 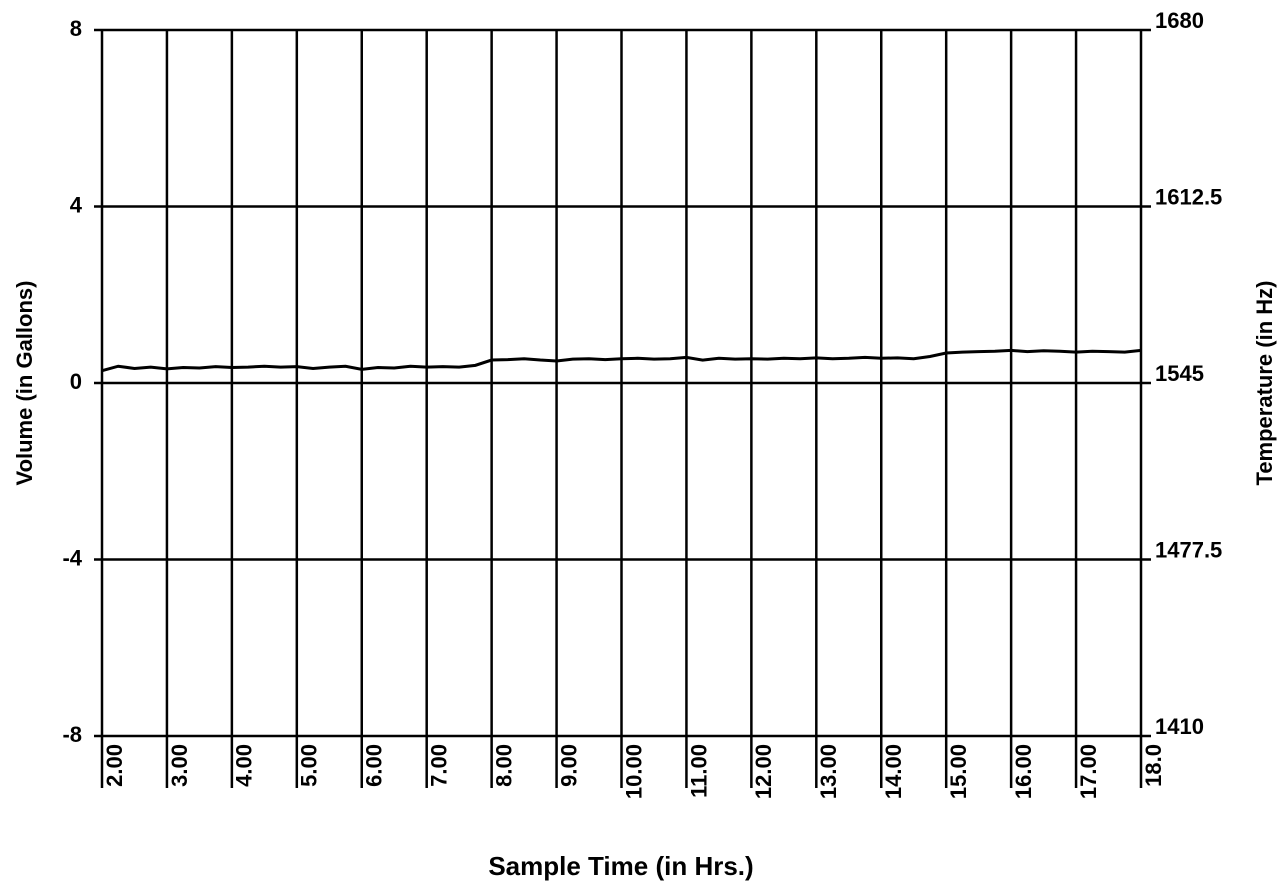 I want to click on y-tick-label: 8, so click(x=76, y=28).